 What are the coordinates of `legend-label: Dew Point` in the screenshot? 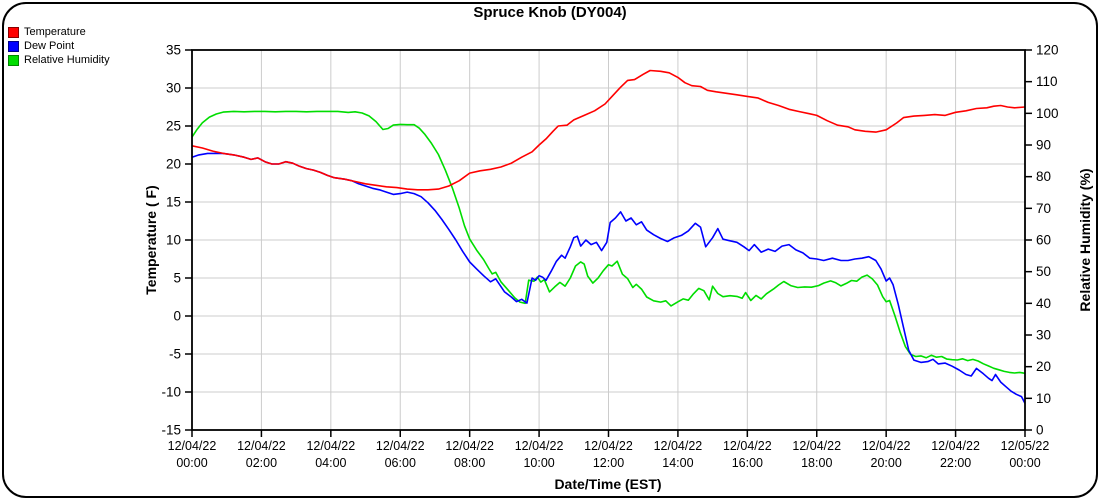 It's located at (49, 46).